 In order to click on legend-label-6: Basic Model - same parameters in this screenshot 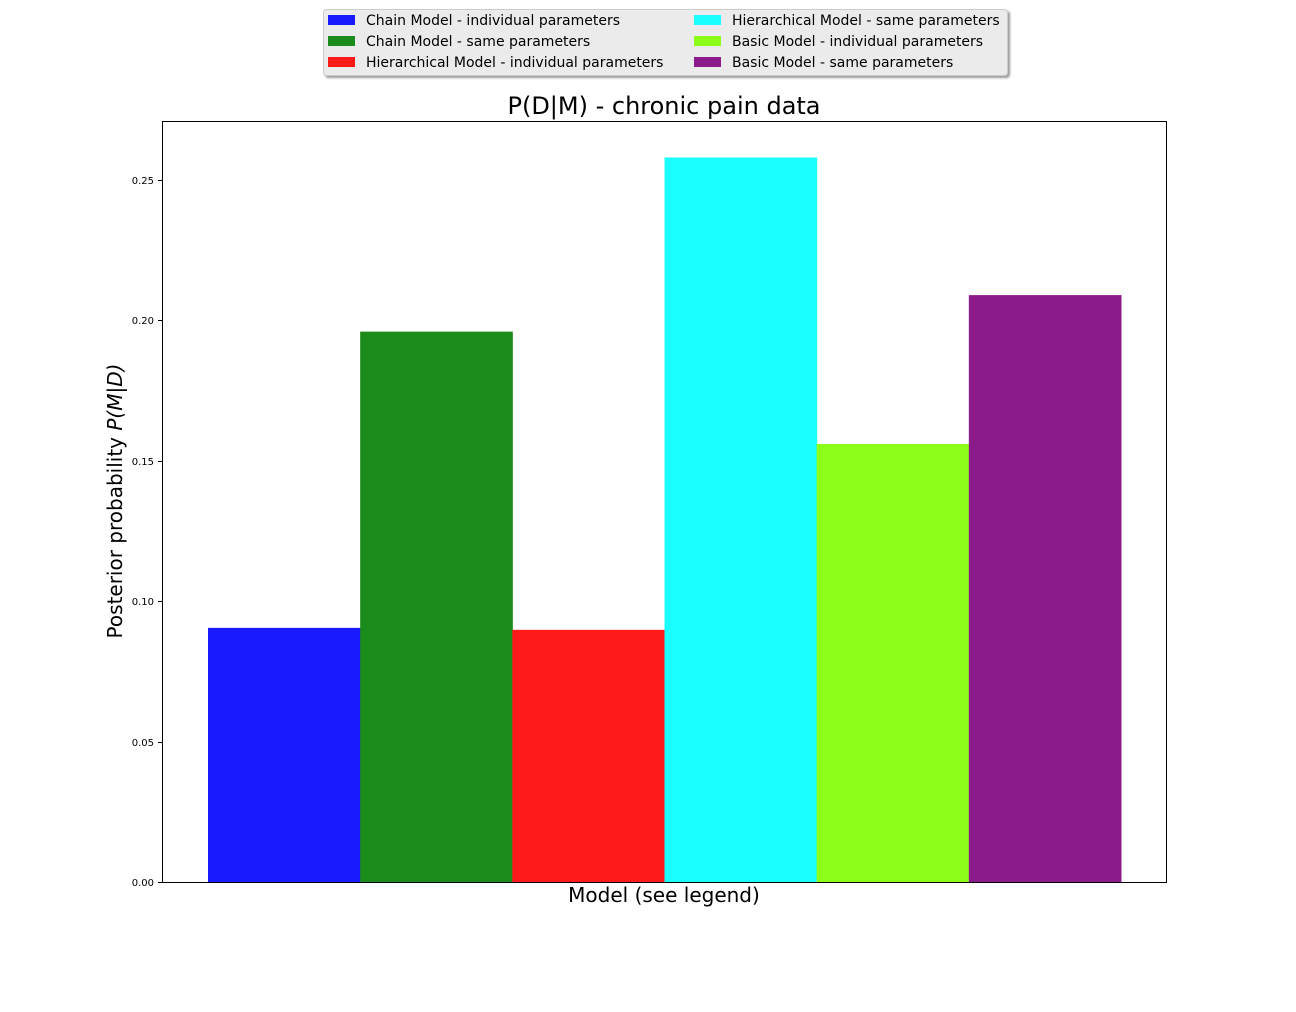, I will do `click(842, 63)`.